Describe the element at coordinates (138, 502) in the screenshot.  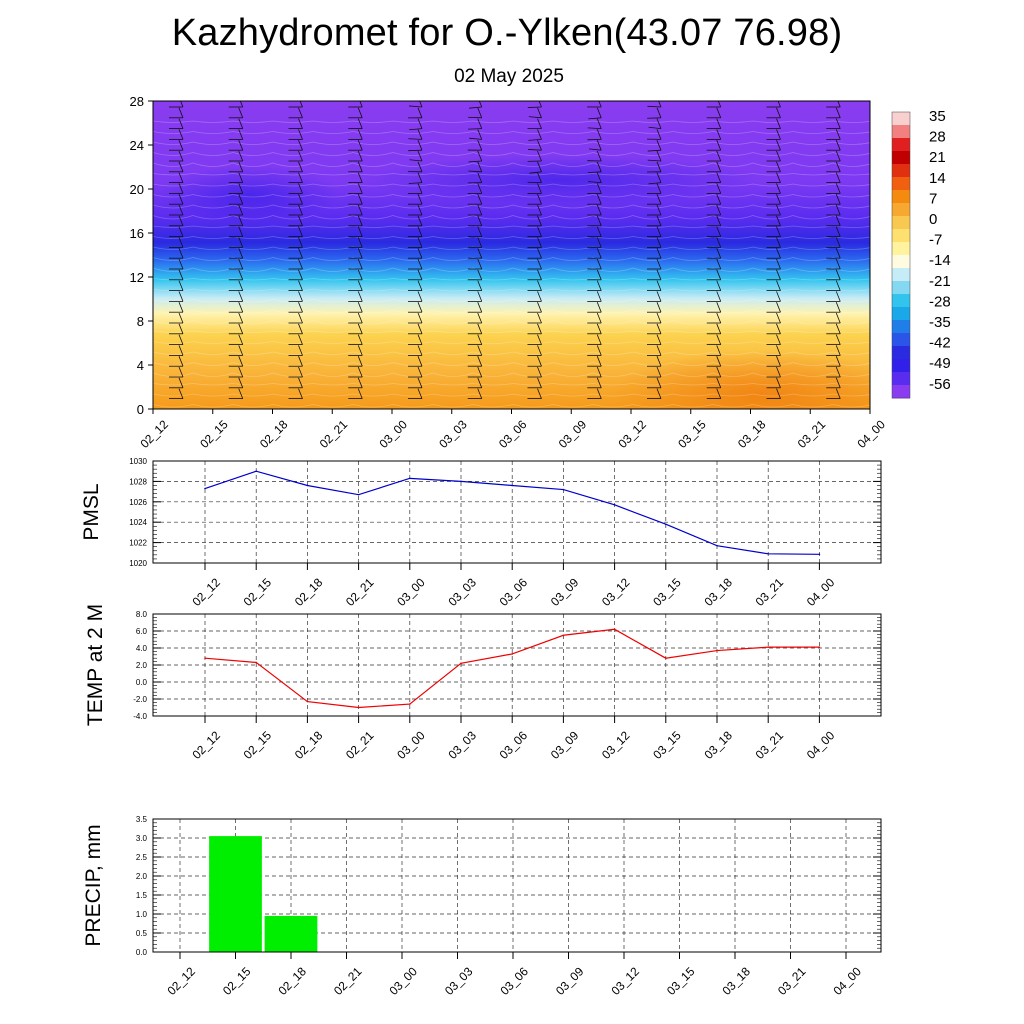
I see `pmsl-y-tick-label: 1026` at that location.